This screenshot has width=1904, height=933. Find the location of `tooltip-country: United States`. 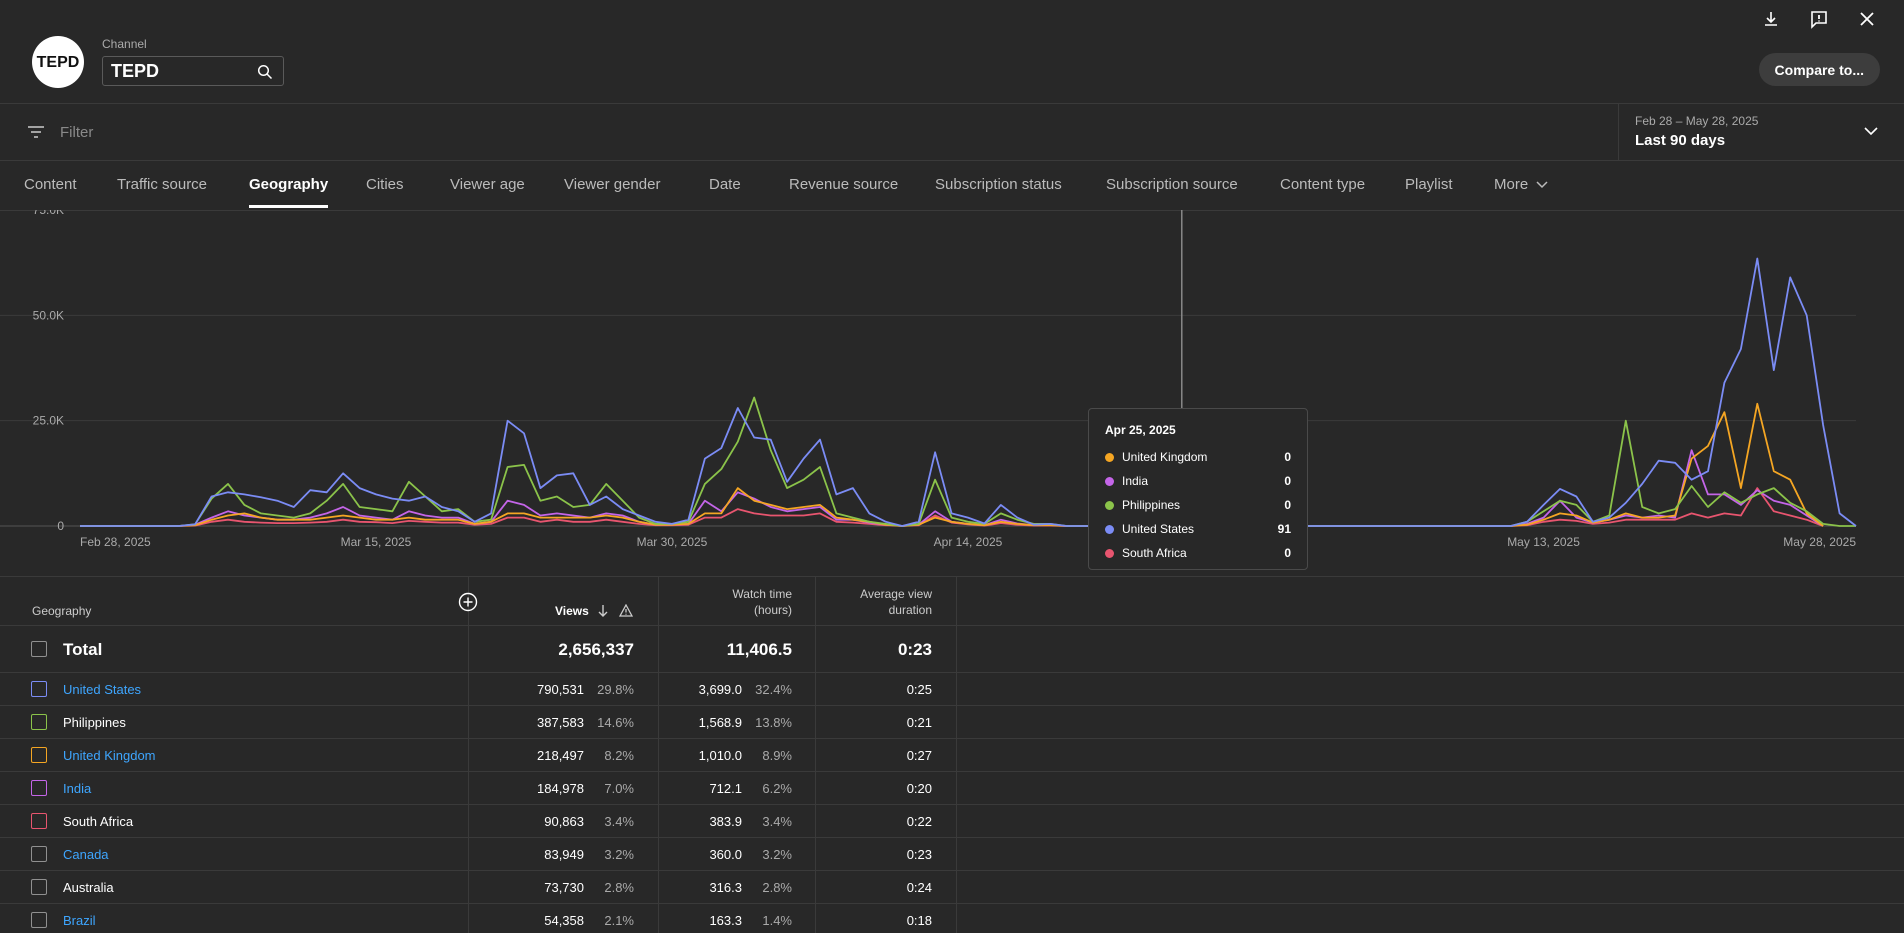

tooltip-country: United States is located at coordinates (1158, 529).